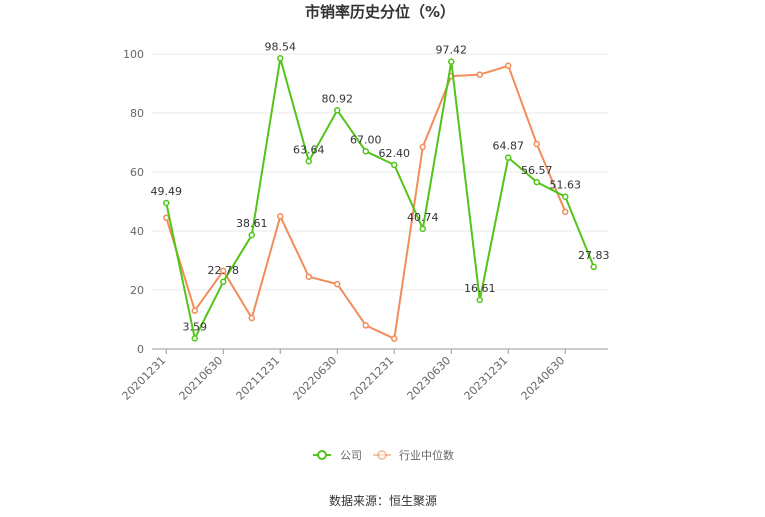 Image resolution: width=765 pixels, height=517 pixels. Describe the element at coordinates (480, 288) in the screenshot. I see `data-label: 16.61` at that location.